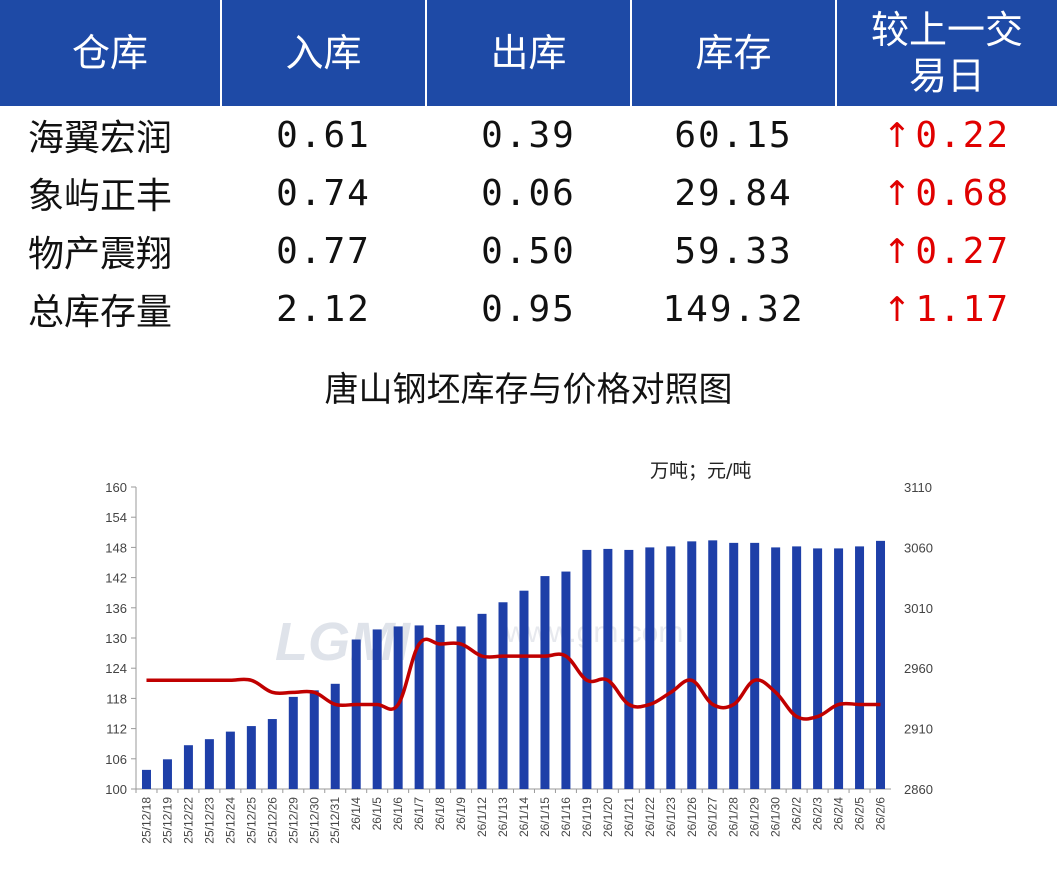 The image size is (1057, 895). Describe the element at coordinates (918, 487) in the screenshot. I see `right-tick-label: 3110` at that location.